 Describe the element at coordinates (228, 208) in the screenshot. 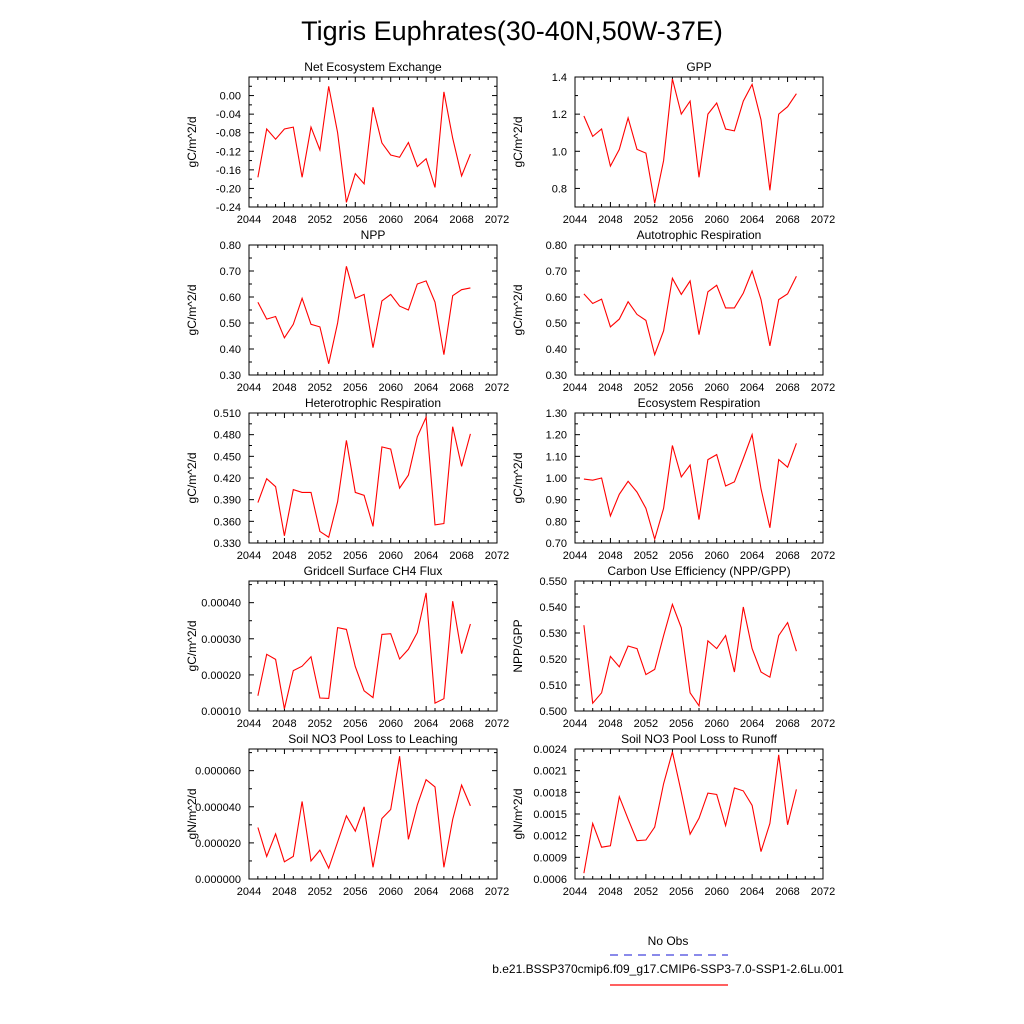

I see `y-tick-label: -0.24` at that location.